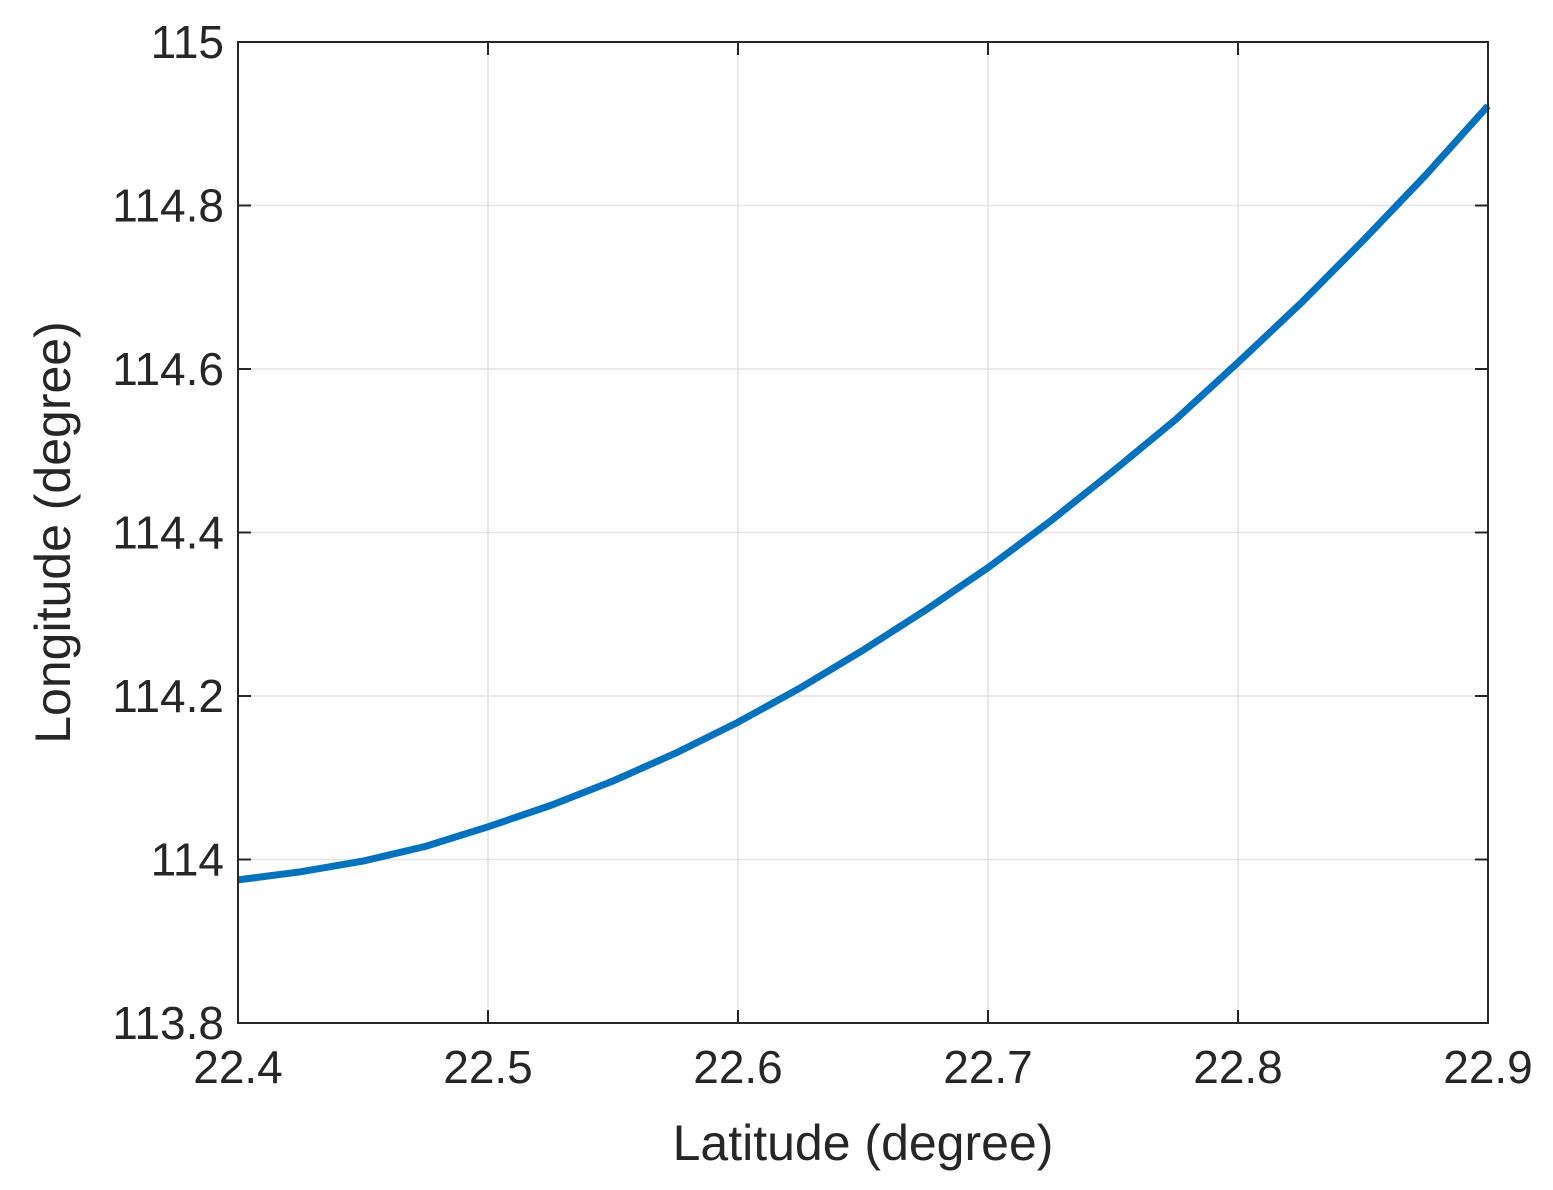 Image resolution: width=1553 pixels, height=1190 pixels. I want to click on x-tick-label: 22.5, so click(488, 1067).